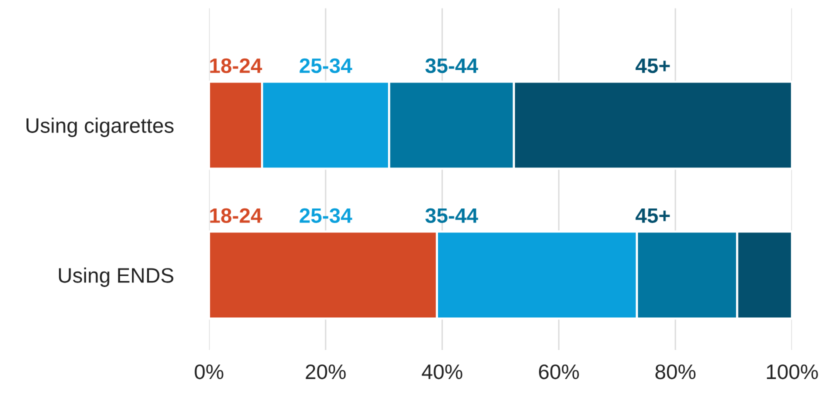 This screenshot has height=415, width=819. What do you see at coordinates (116, 277) in the screenshot?
I see `y-tick-label: Using ENDS` at bounding box center [116, 277].